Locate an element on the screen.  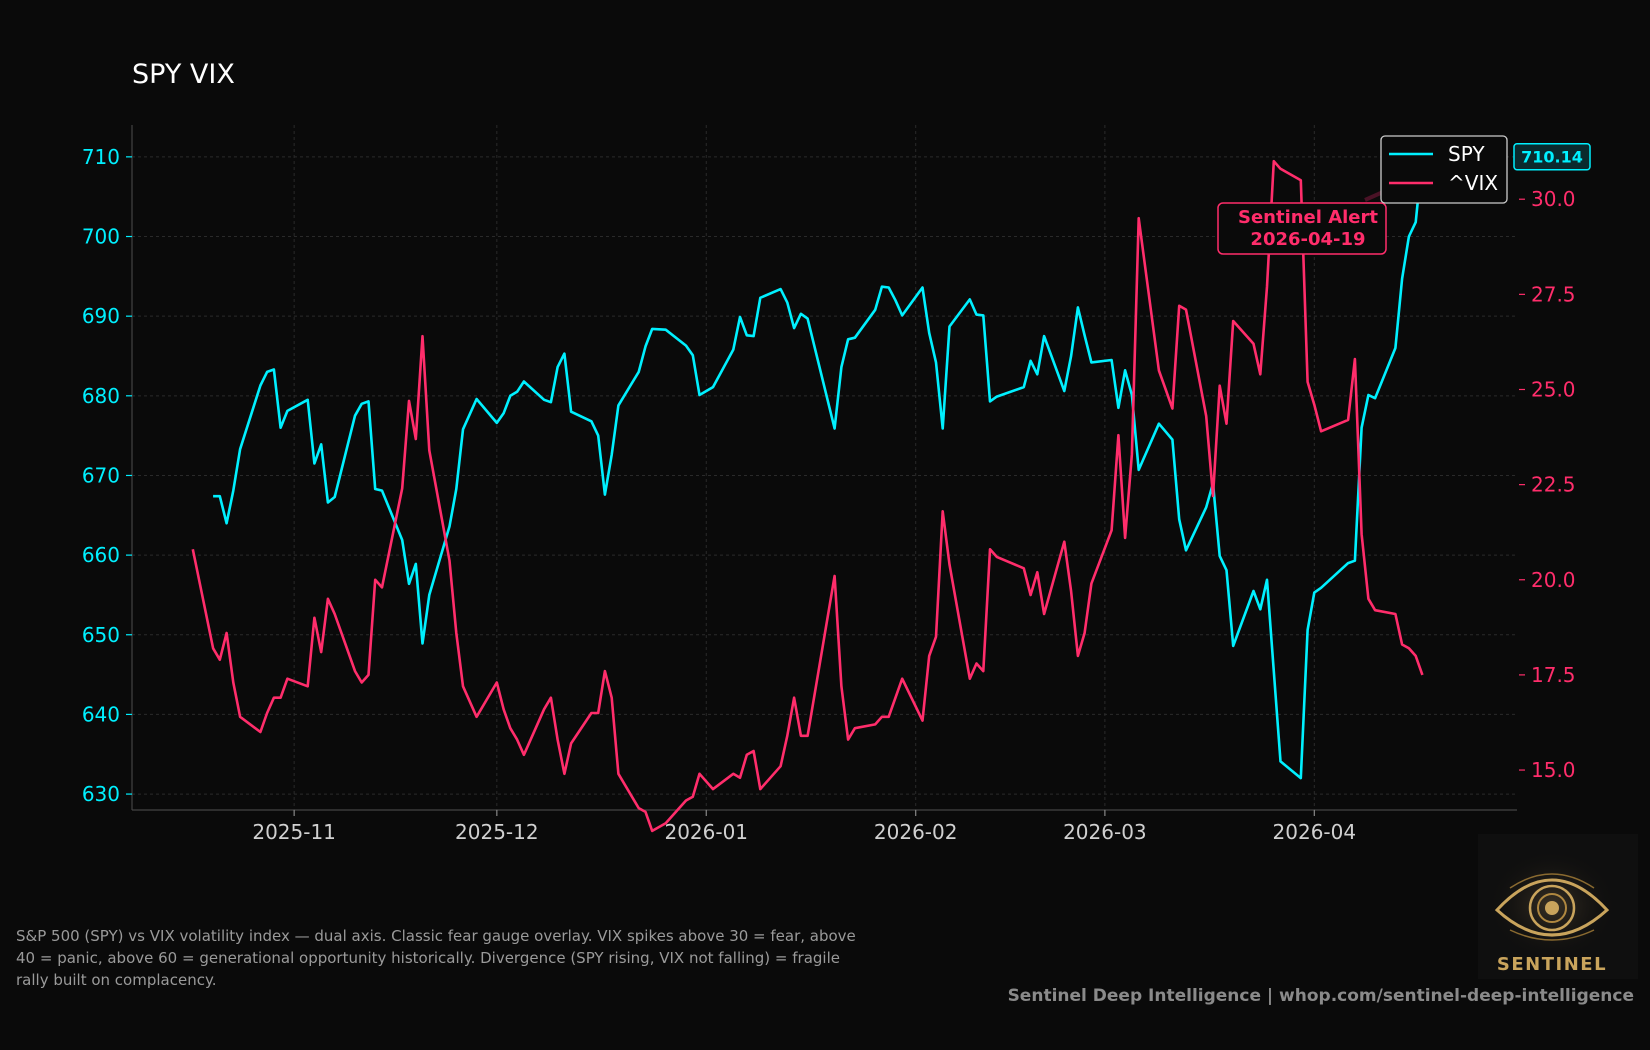
left-tick-label: 680 is located at coordinates (101, 396).